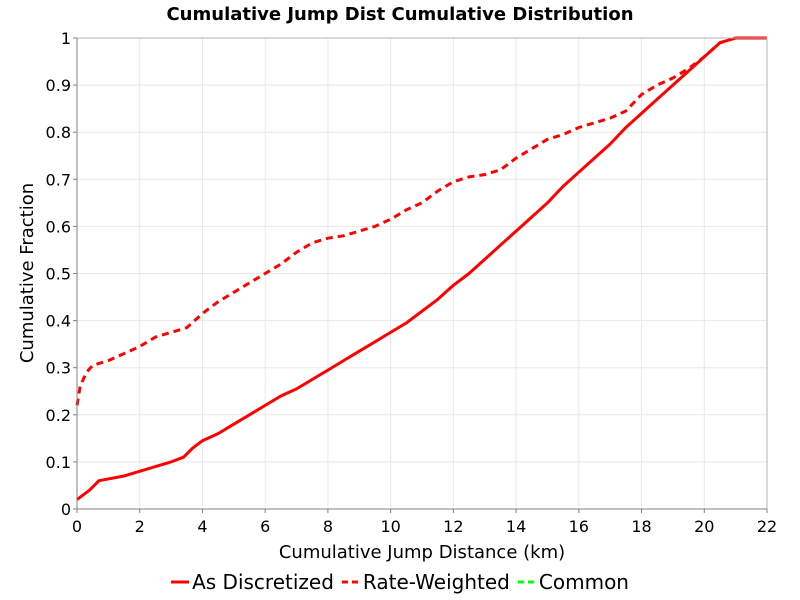 The height and width of the screenshot is (600, 800). Describe the element at coordinates (58, 462) in the screenshot. I see `y-tick-label: 0.1` at that location.